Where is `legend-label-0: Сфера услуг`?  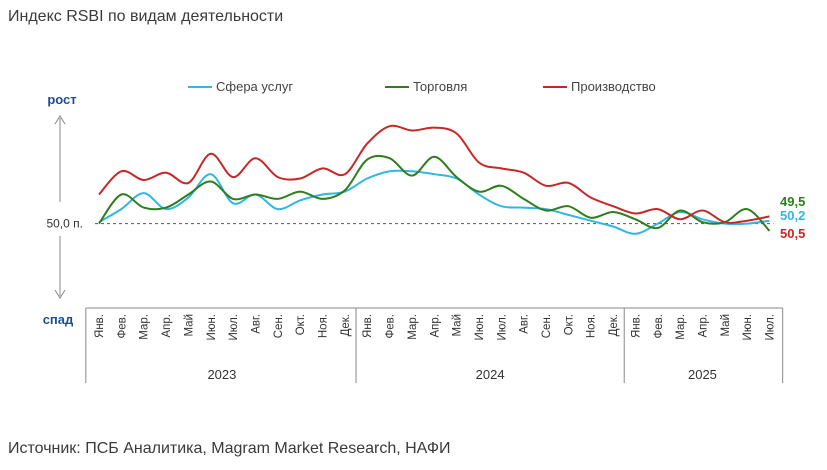
legend-label-0: Сфера услуг is located at coordinates (254, 86).